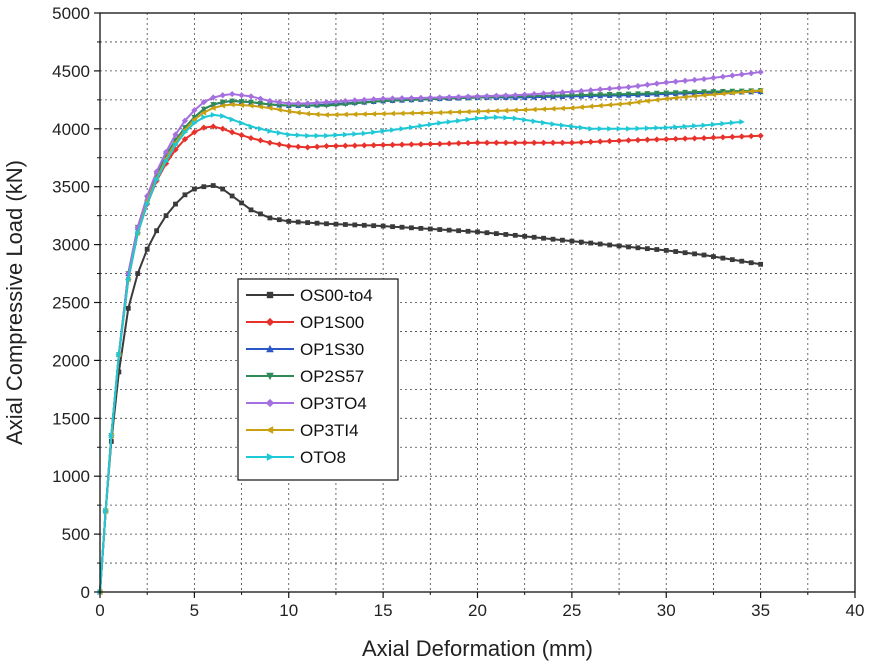 The height and width of the screenshot is (667, 871). What do you see at coordinates (305, 322) in the screenshot?
I see `legend-item: OP1S00` at bounding box center [305, 322].